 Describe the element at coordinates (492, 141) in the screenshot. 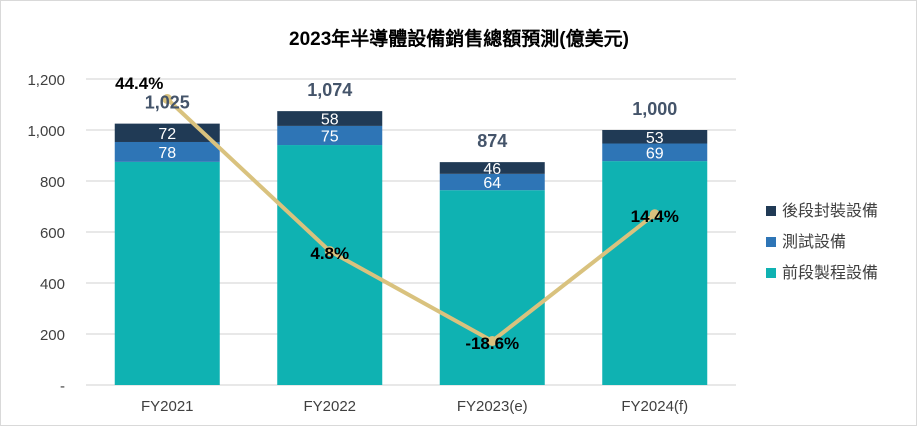

I see `total-label: 874` at that location.